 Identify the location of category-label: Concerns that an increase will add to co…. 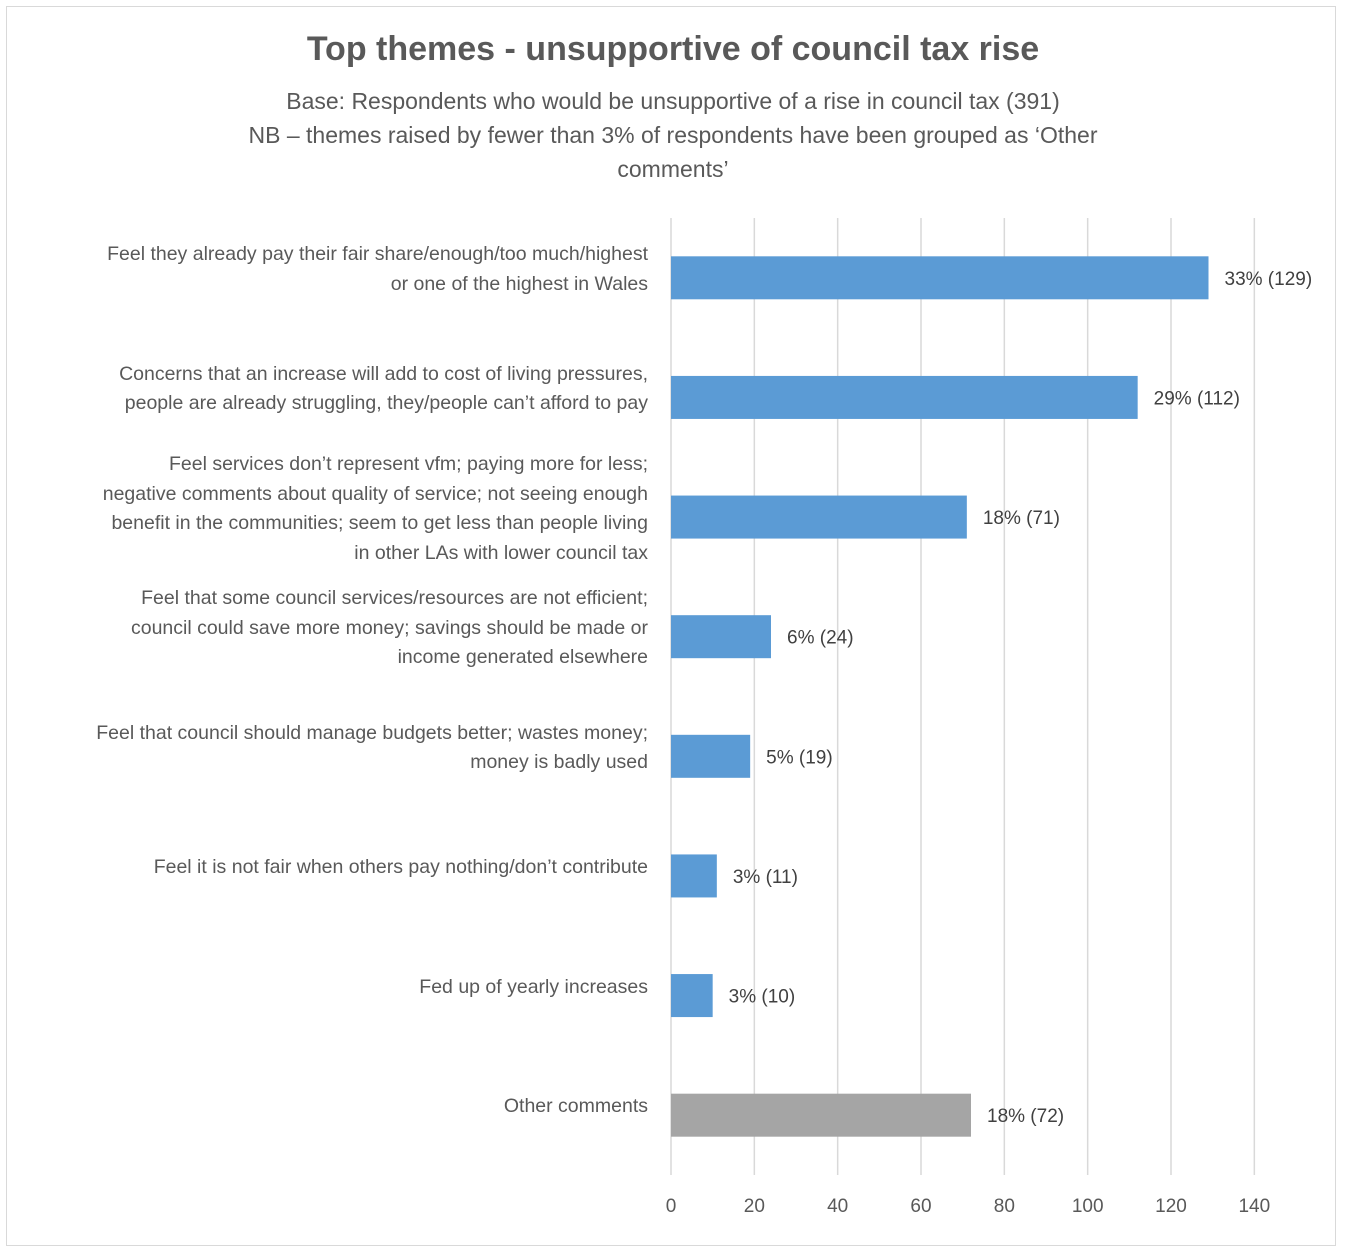
(329, 389).